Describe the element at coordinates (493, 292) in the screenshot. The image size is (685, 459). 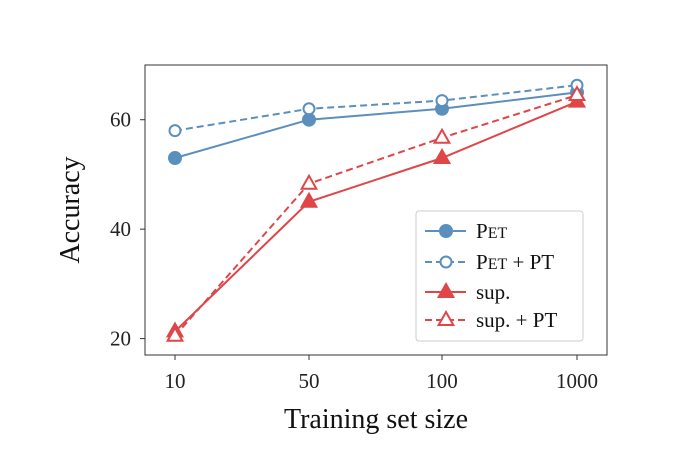
I see `legend-label: sup.` at that location.